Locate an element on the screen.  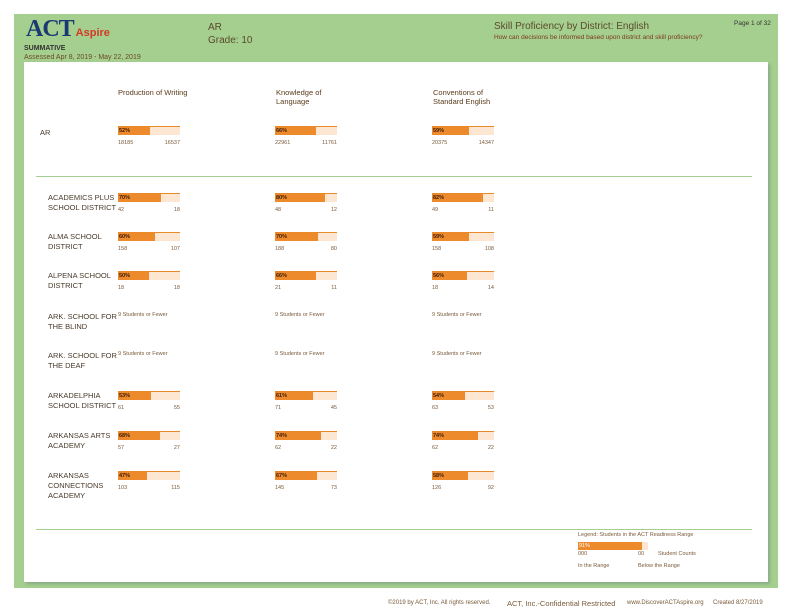
in-range-count: 145 is located at coordinates (280, 488).